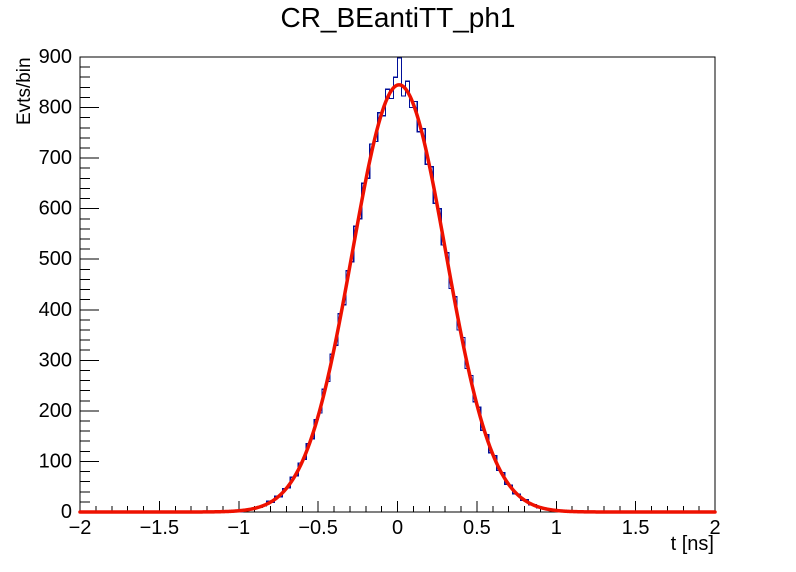 The height and width of the screenshot is (572, 796). What do you see at coordinates (397, 528) in the screenshot?
I see `x-tick-label: 0` at bounding box center [397, 528].